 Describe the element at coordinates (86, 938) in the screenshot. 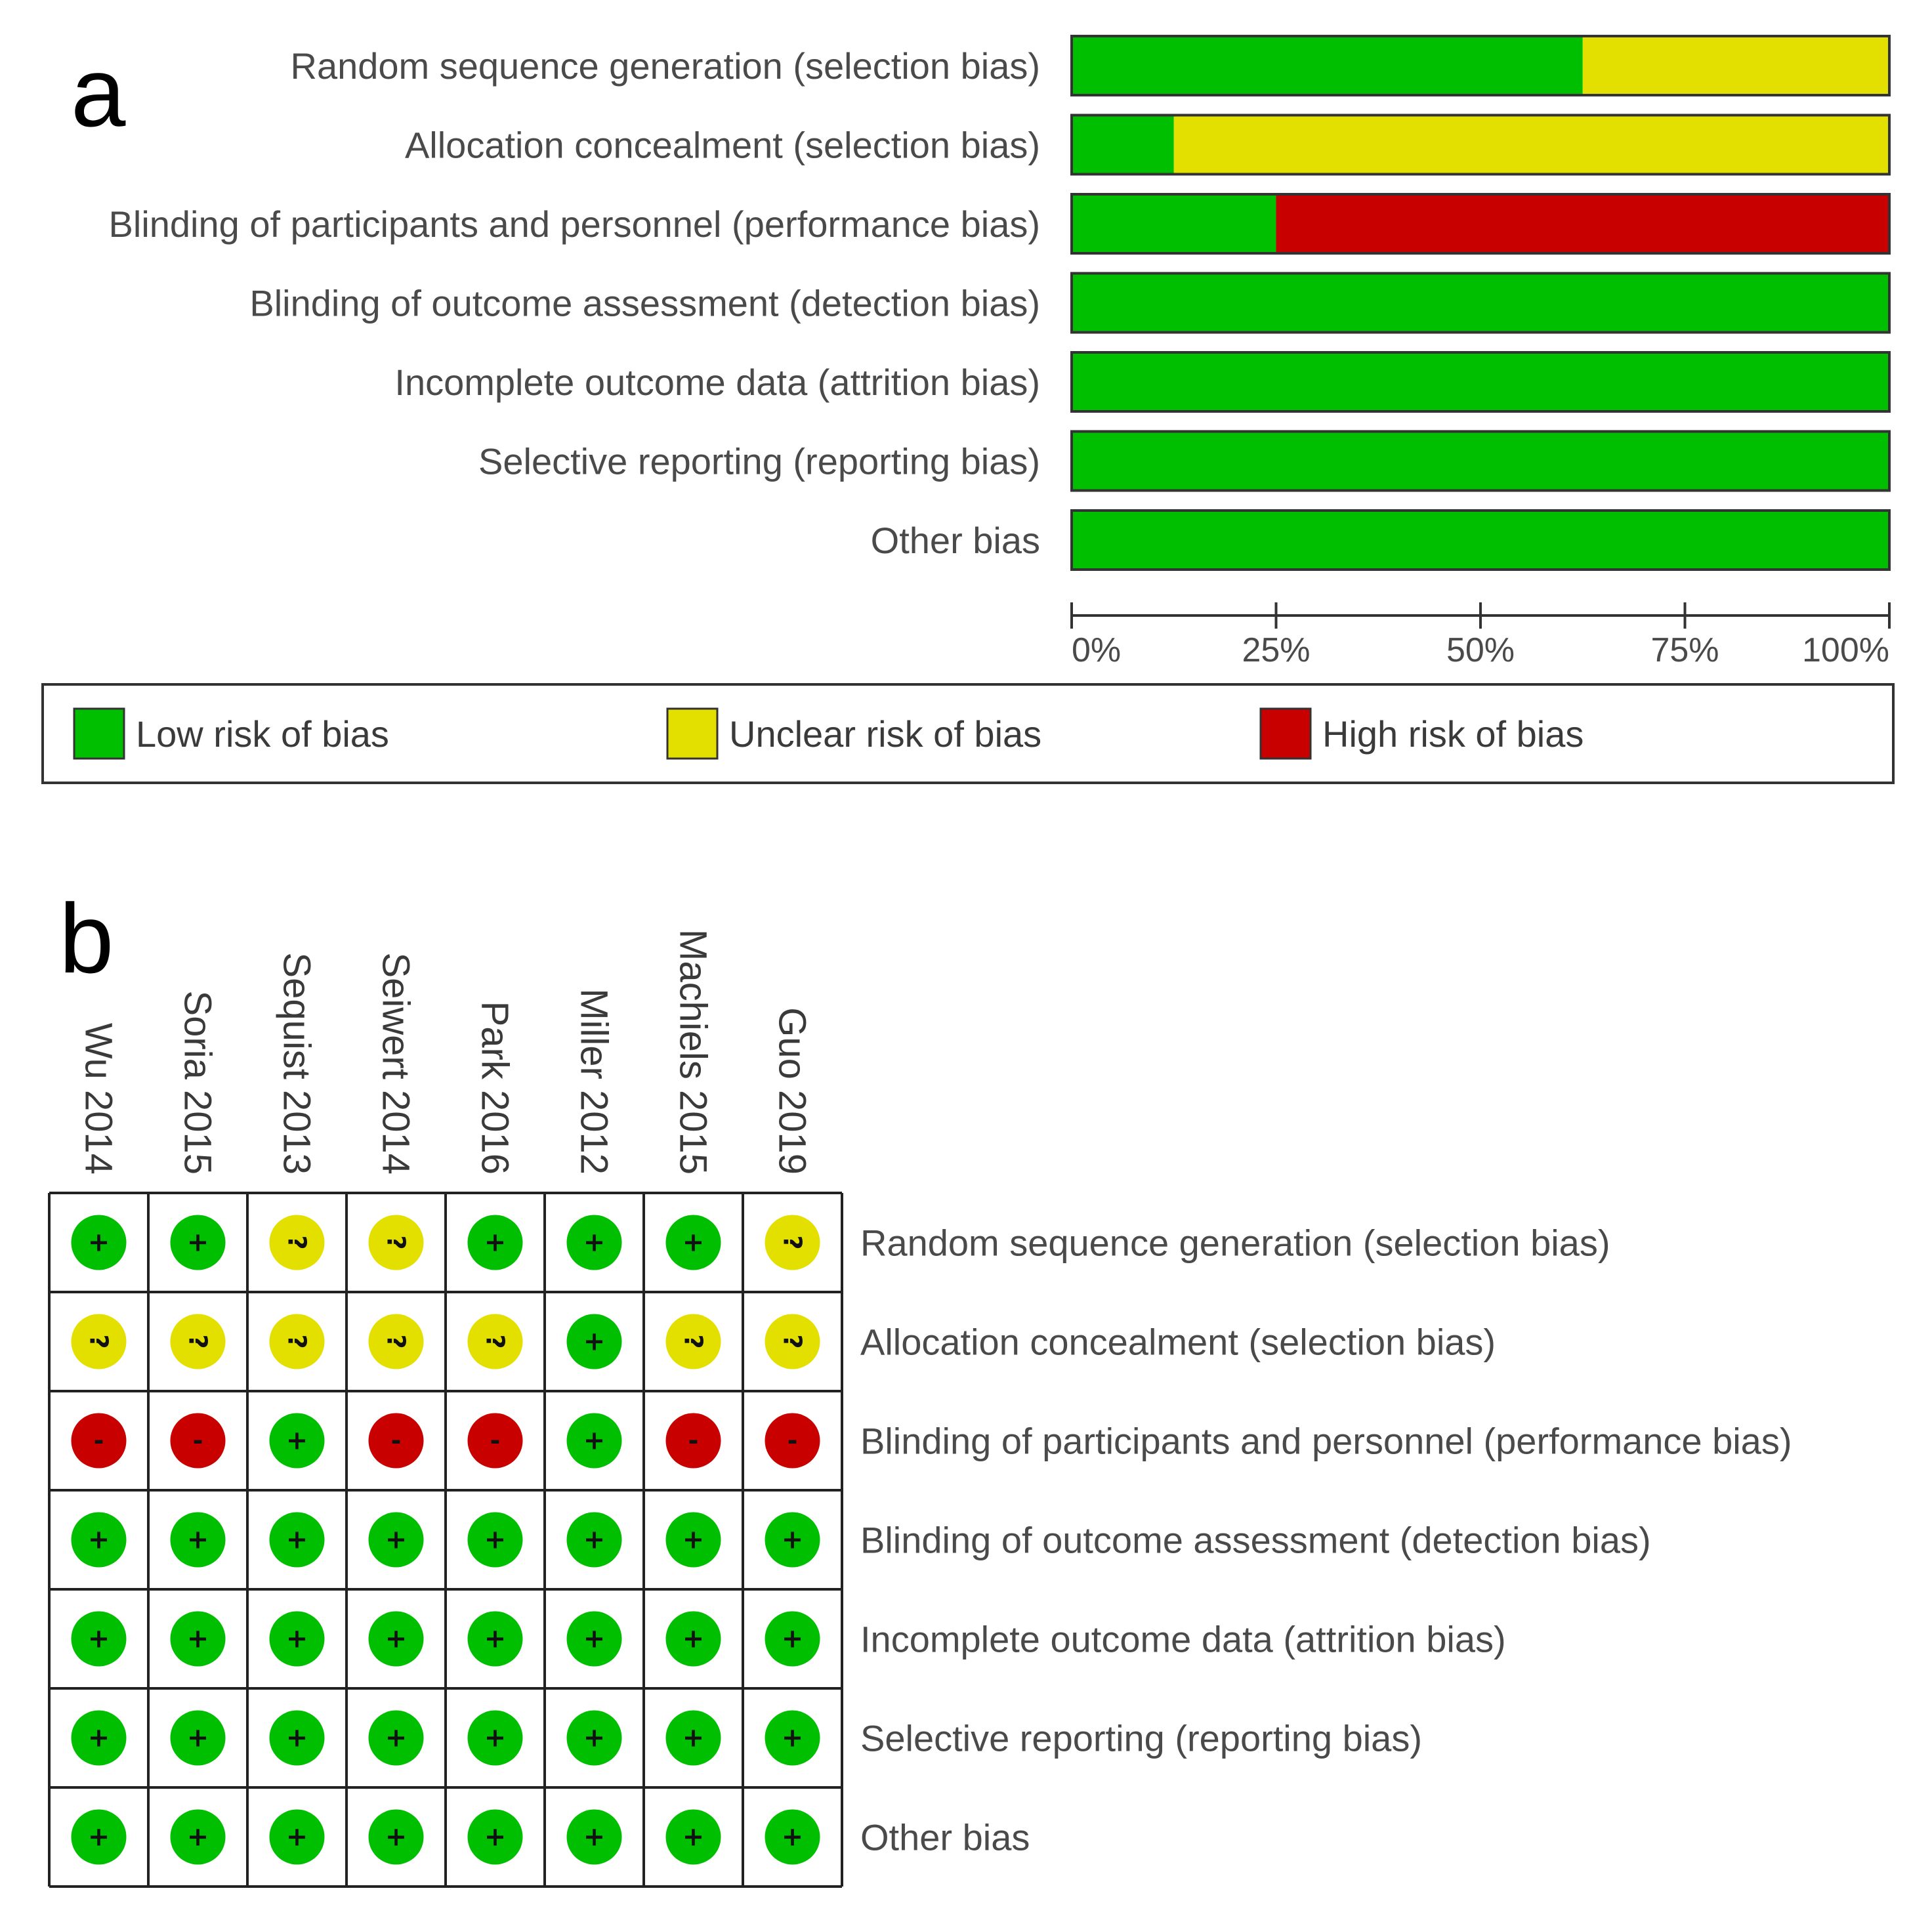

I see `panel-b-letter: b` at that location.